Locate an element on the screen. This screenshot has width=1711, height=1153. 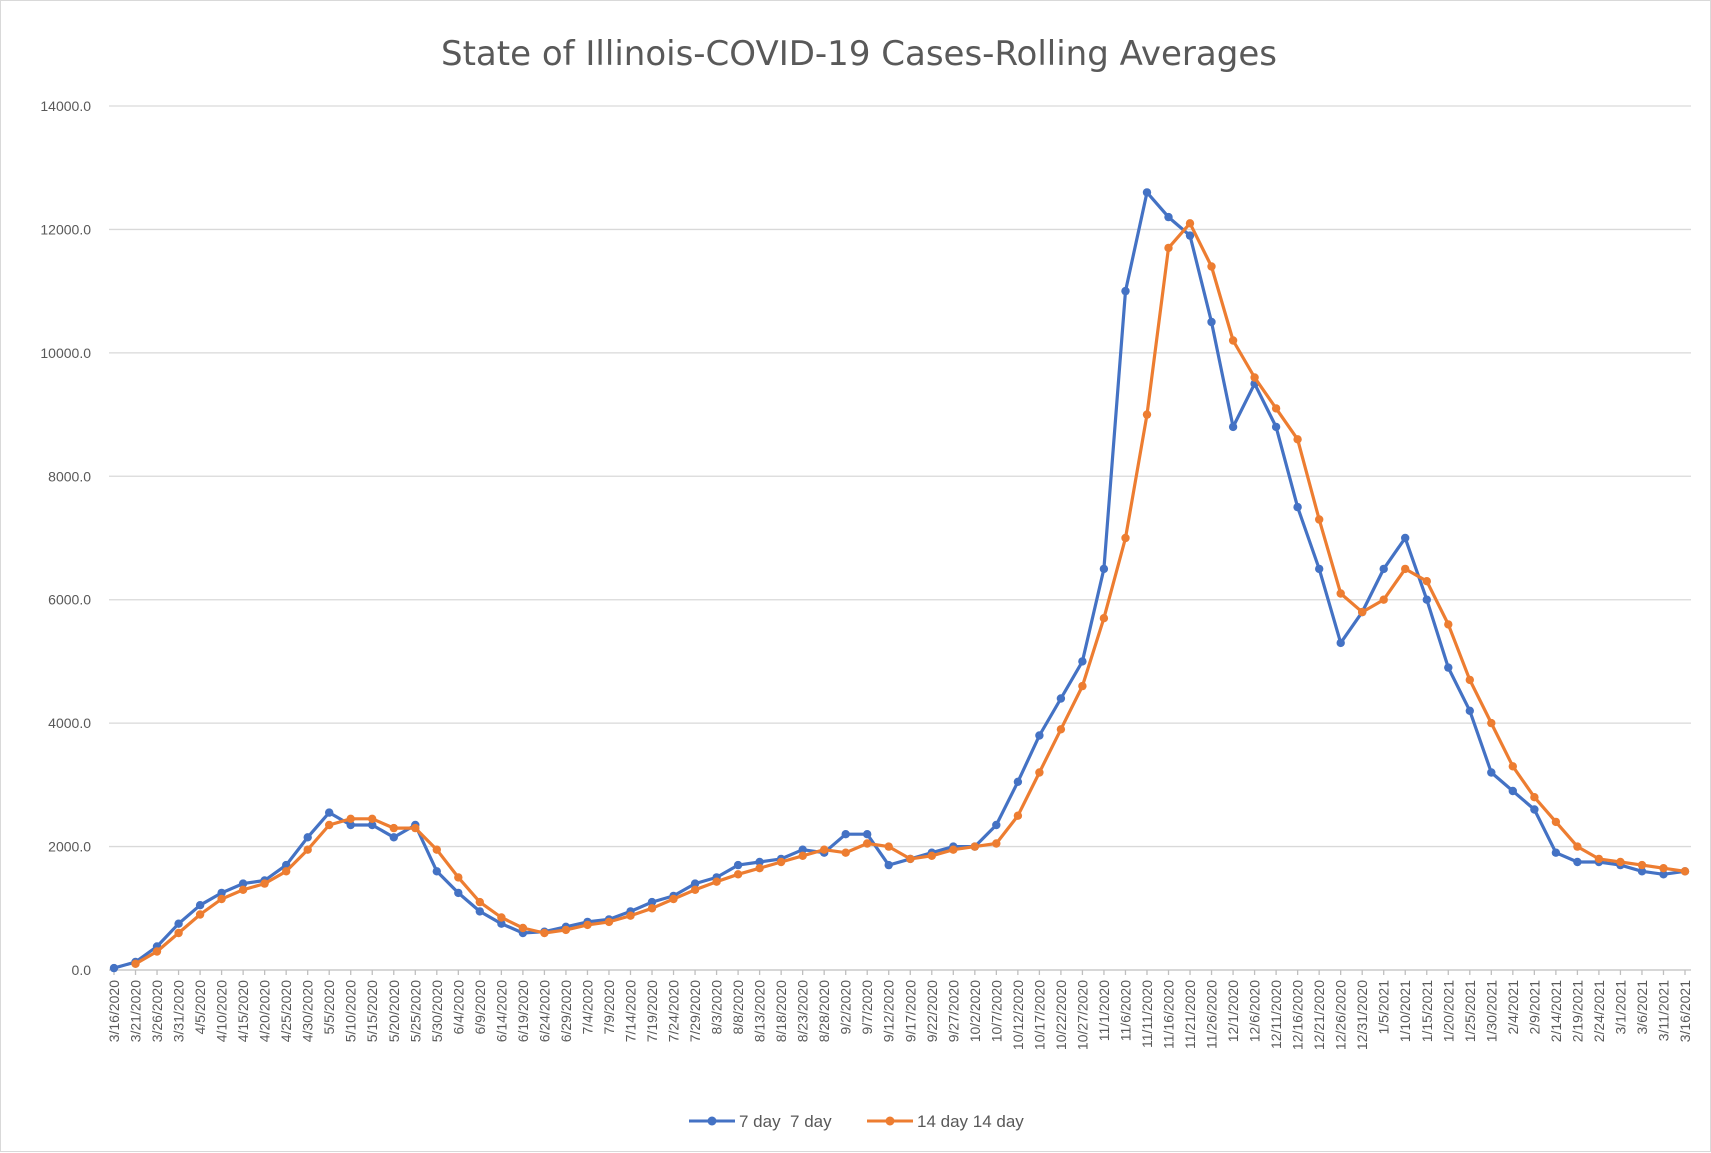
x-tick-label: 12/16/2020 is located at coordinates (1298, 1015).